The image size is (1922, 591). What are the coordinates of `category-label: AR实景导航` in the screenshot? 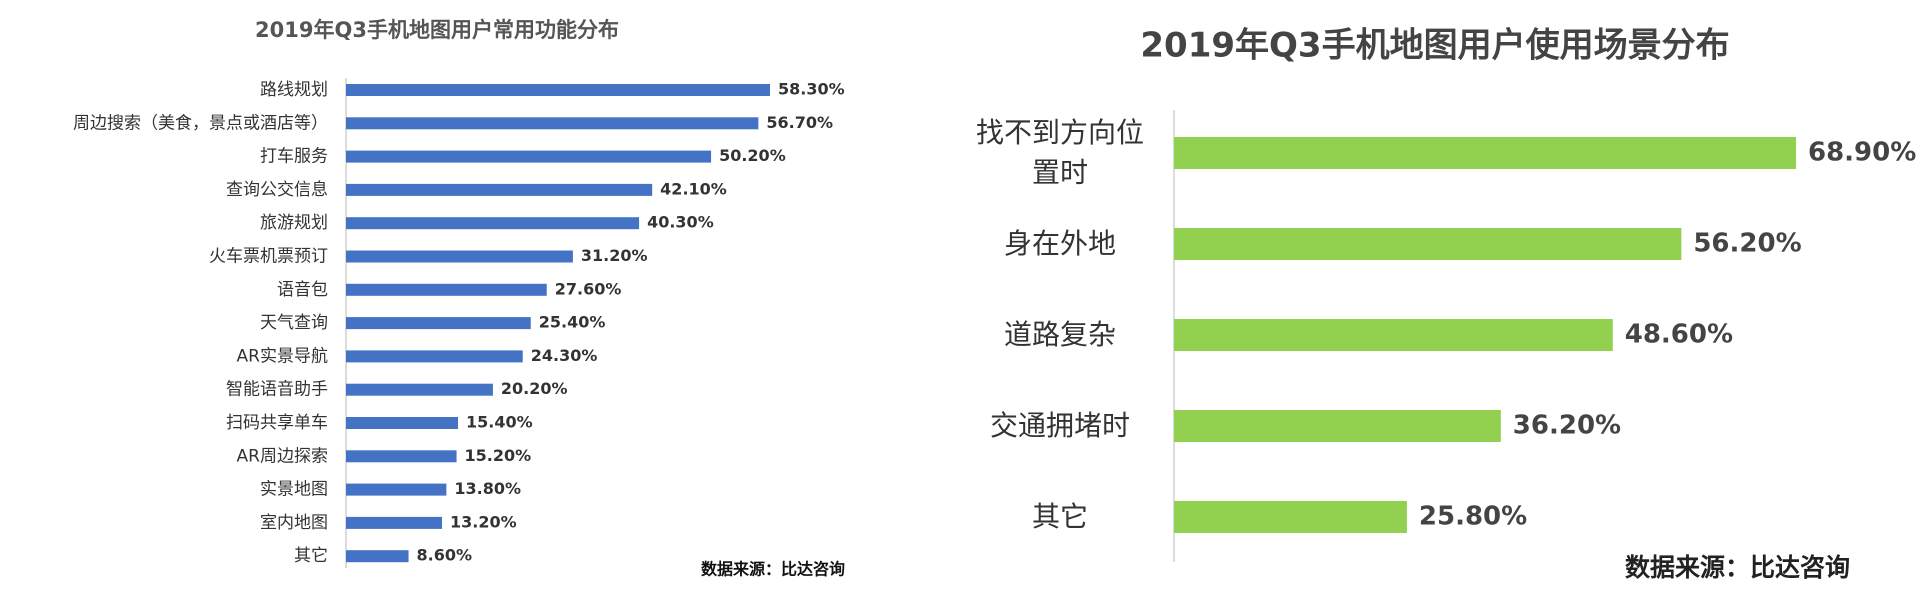 It's located at (282, 356).